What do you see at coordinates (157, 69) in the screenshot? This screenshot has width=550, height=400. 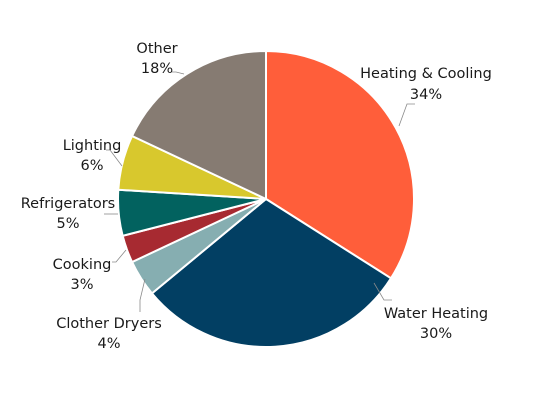 I see `slice-percent-other: 18%` at bounding box center [157, 69].